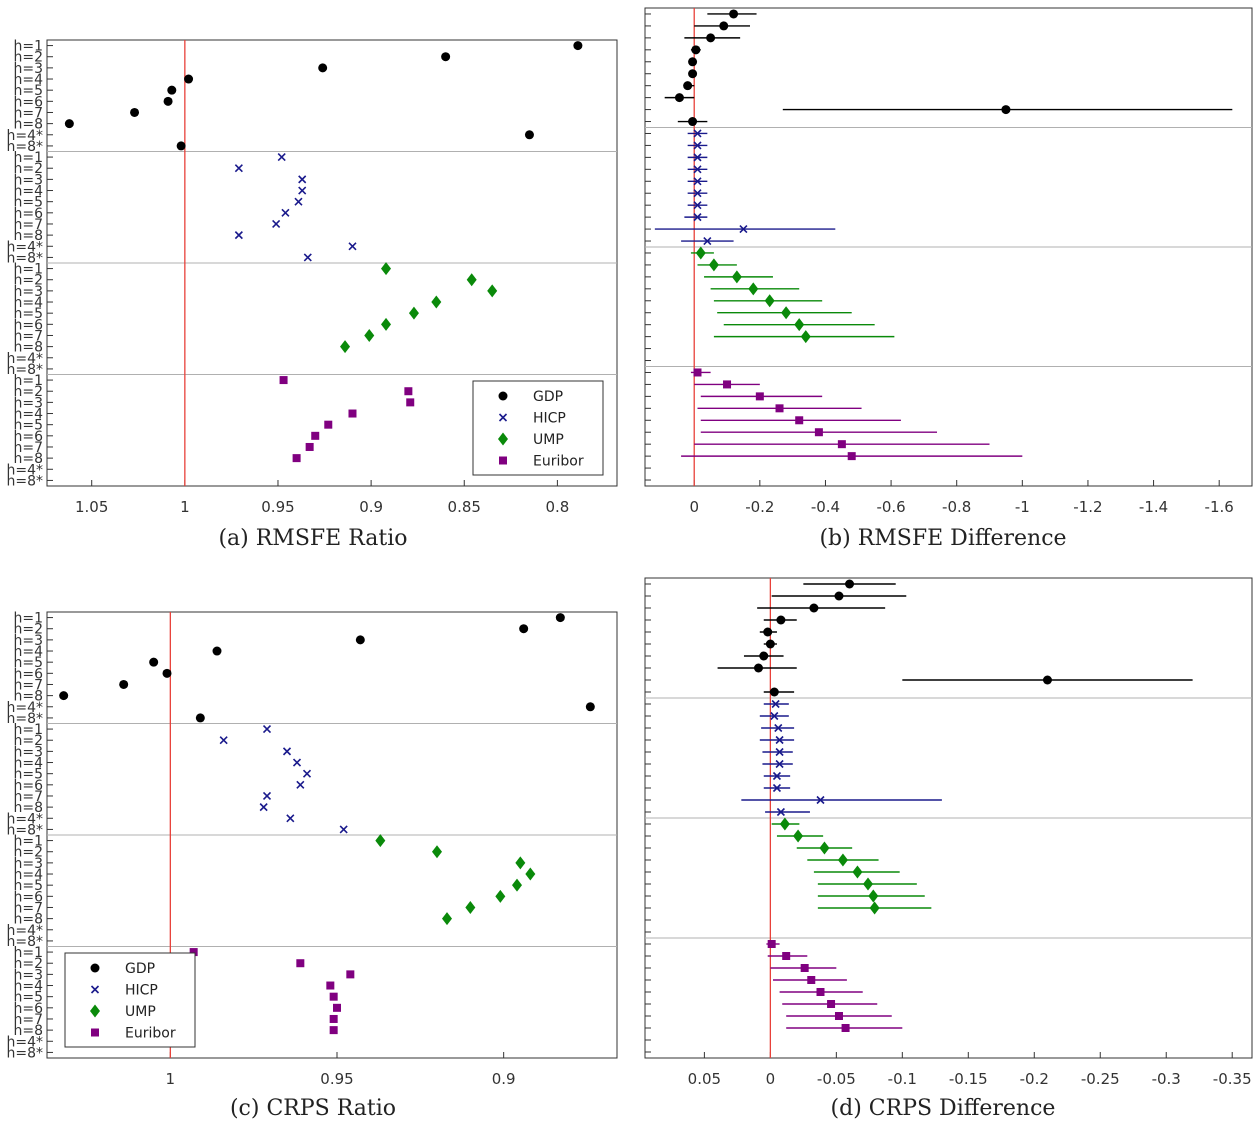 This screenshot has height=1131, width=1259. What do you see at coordinates (130, 1000) in the screenshot?
I see `legend: GDP HICP UMP Euribor` at bounding box center [130, 1000].